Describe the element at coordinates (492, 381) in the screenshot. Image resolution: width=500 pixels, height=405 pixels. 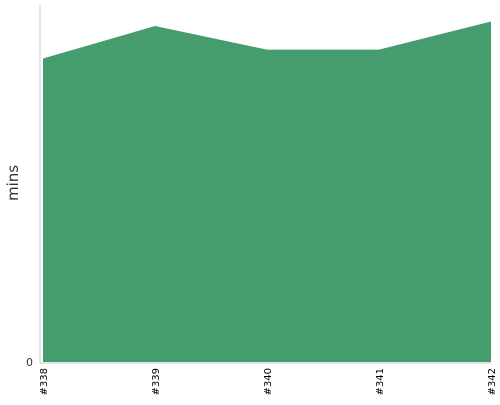
I see `x-tick-label: #342` at that location.